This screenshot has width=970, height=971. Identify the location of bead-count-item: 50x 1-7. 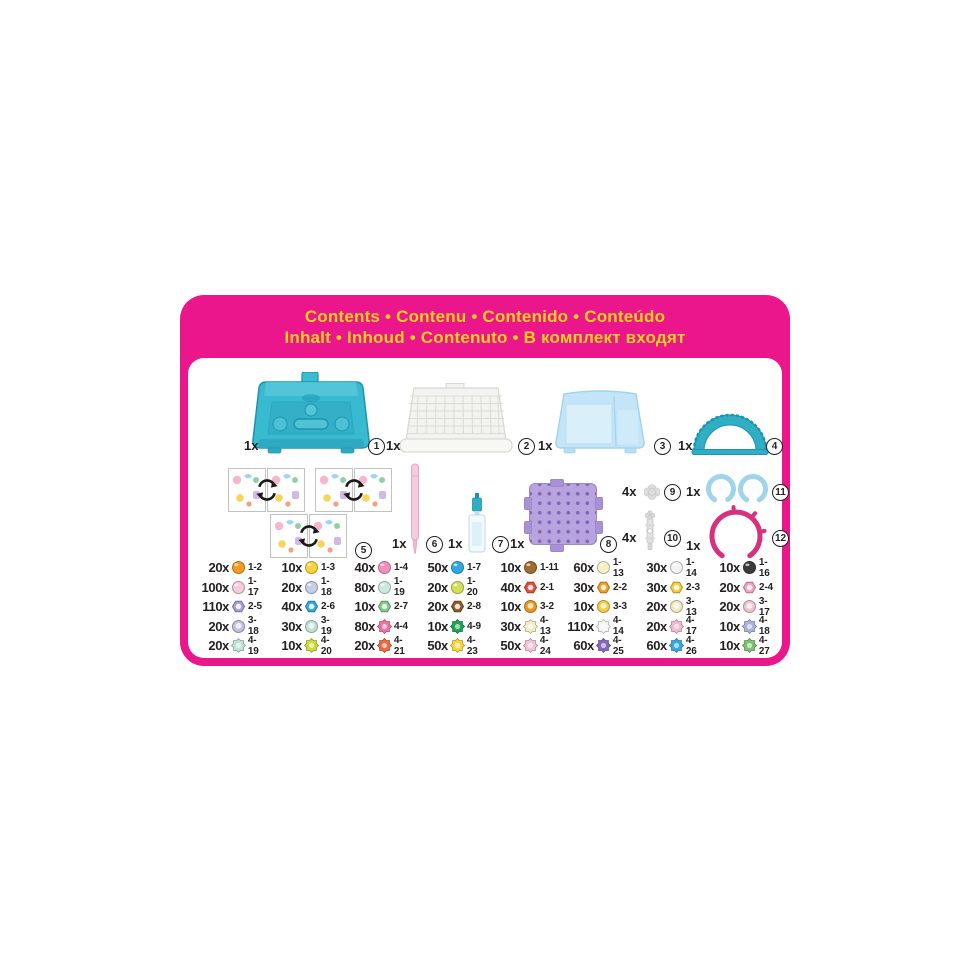
(449, 568).